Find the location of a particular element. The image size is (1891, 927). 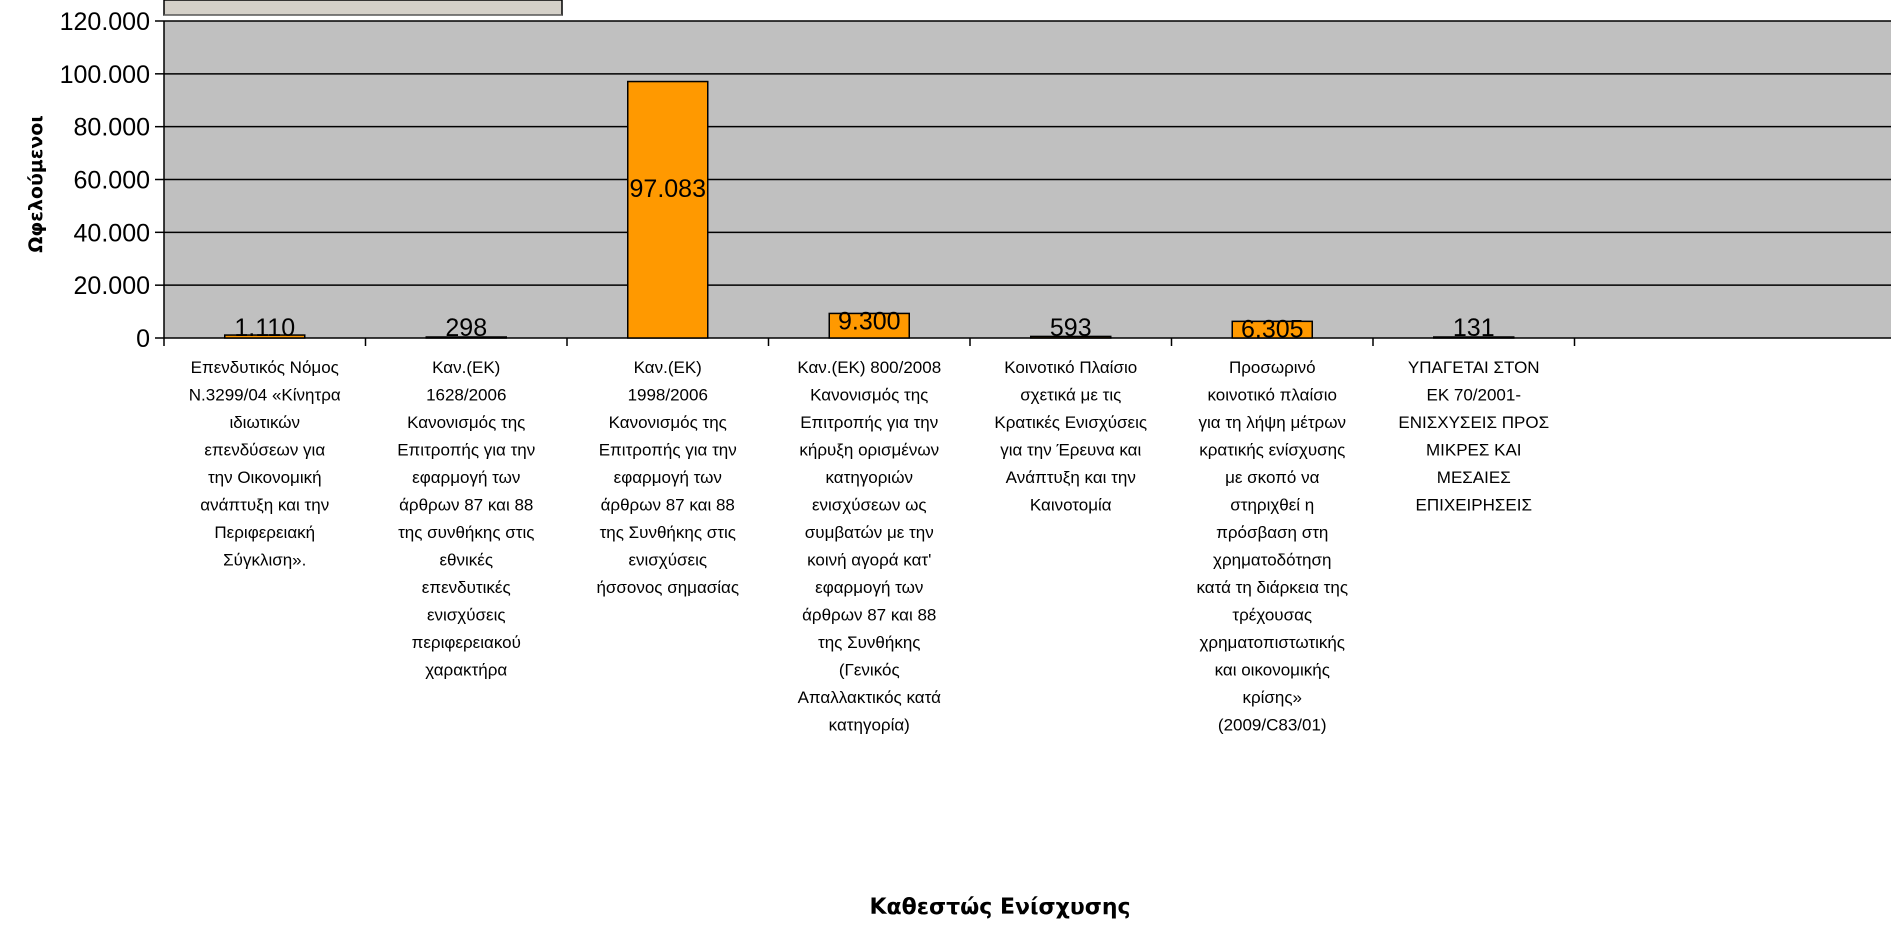

y-axis-title: Ωφελούμενοι is located at coordinates (36, 183).